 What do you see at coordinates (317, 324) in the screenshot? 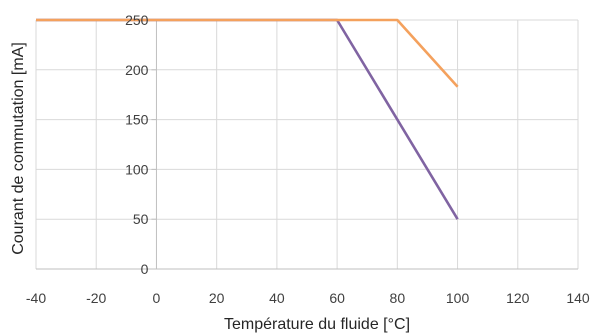
I see `x-axis-label: Température du fluide [°C]` at bounding box center [317, 324].